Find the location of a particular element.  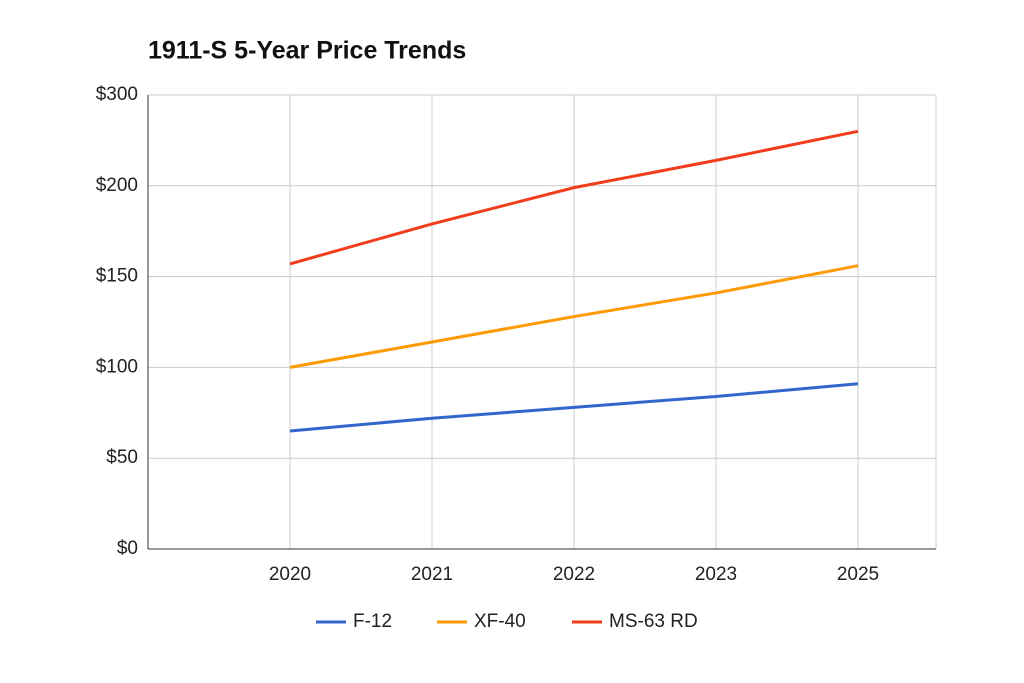

legend-label: XF-40 is located at coordinates (500, 621).